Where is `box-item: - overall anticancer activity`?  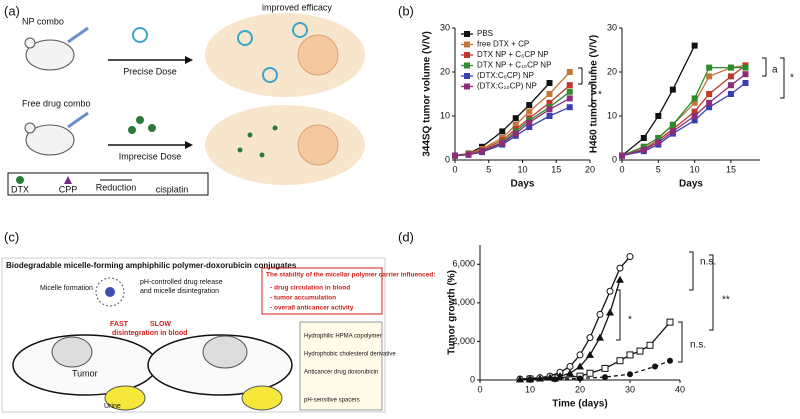
box-item: - overall anticancer activity is located at coordinates (312, 308).